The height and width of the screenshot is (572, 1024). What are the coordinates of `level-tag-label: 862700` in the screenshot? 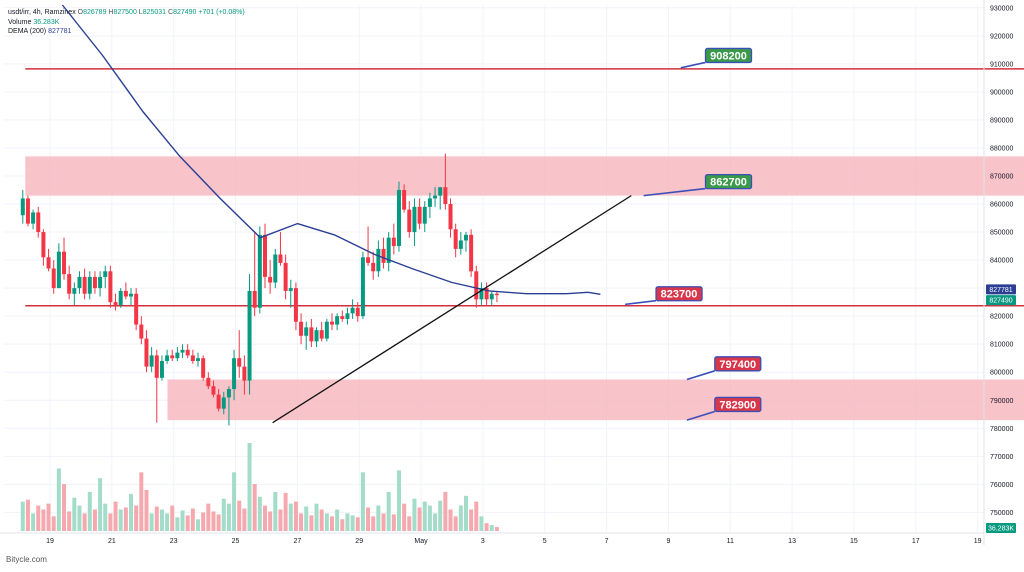 It's located at (728, 183).